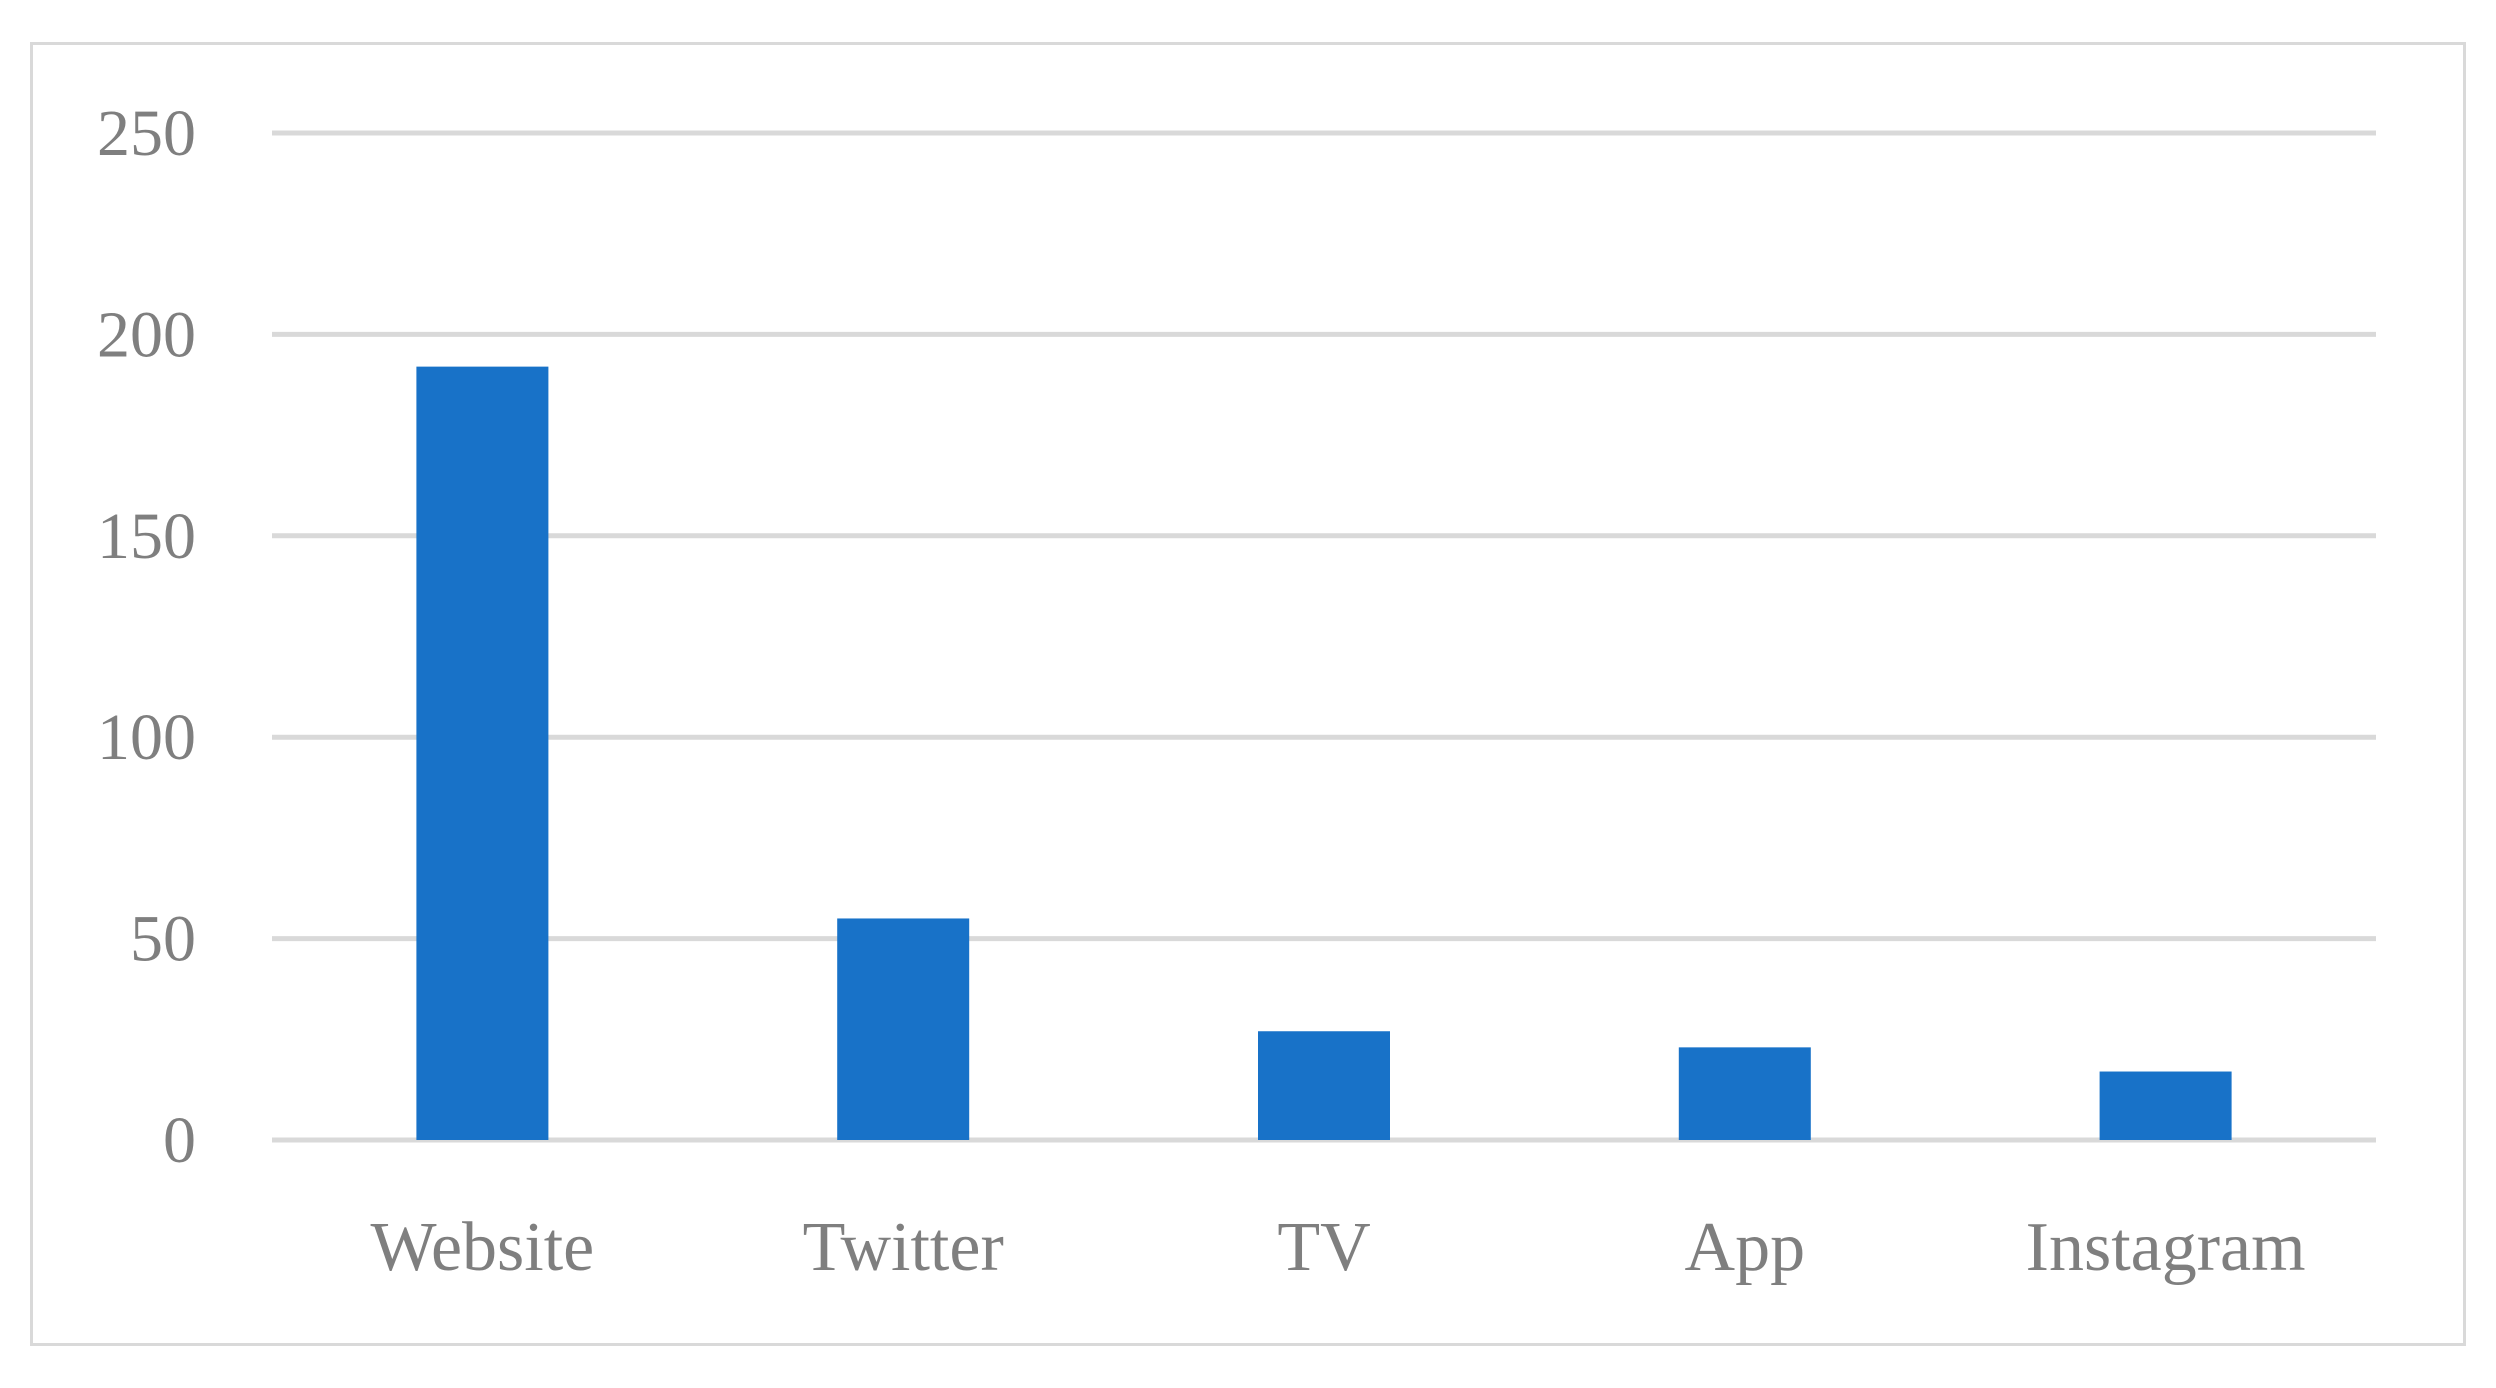 This screenshot has width=2496, height=1388. What do you see at coordinates (146, 637) in the screenshot?
I see `y-axis-tick-labels: 0 50 100 150 200 250` at bounding box center [146, 637].